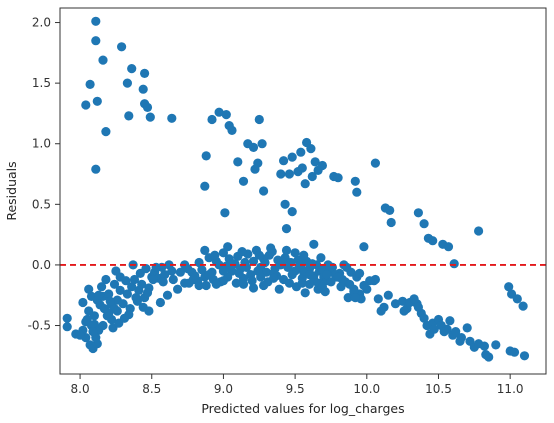 The height and width of the screenshot is (423, 554). I want to click on y-tick-label: -0.5, so click(39, 326).